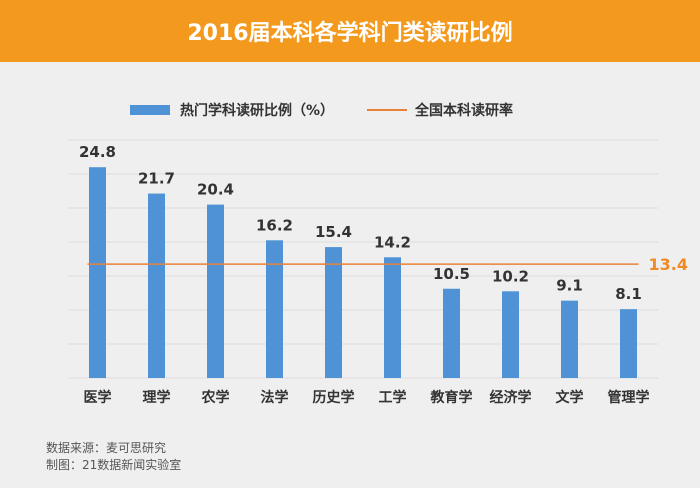 The height and width of the screenshot is (488, 700). What do you see at coordinates (106, 448) in the screenshot?
I see `data-source-note: 数据来源：麦可思研究` at bounding box center [106, 448].